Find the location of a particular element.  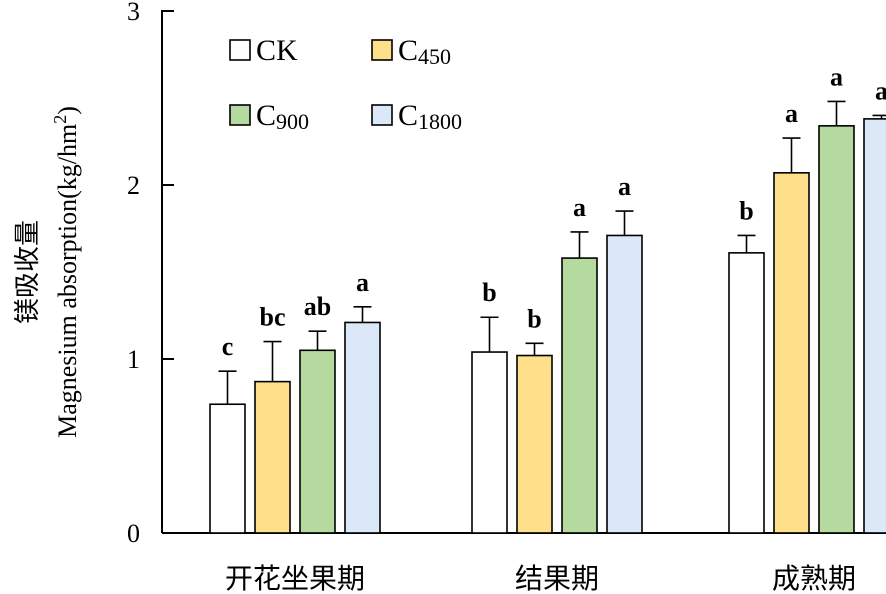

legend: CK C450 C900 C1800 is located at coordinates (345, 84).